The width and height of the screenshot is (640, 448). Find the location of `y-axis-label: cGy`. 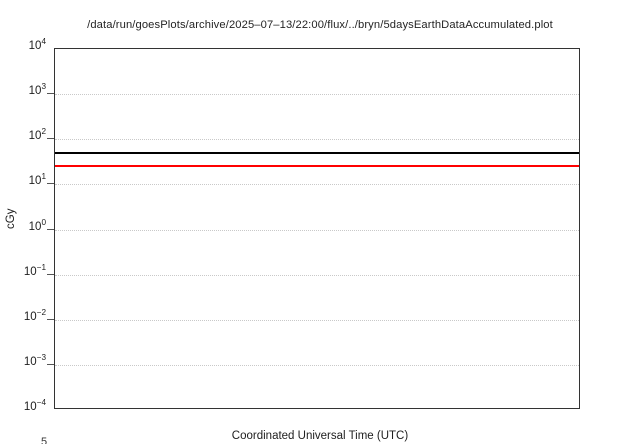

y-axis-label: cGy is located at coordinates (11, 218).